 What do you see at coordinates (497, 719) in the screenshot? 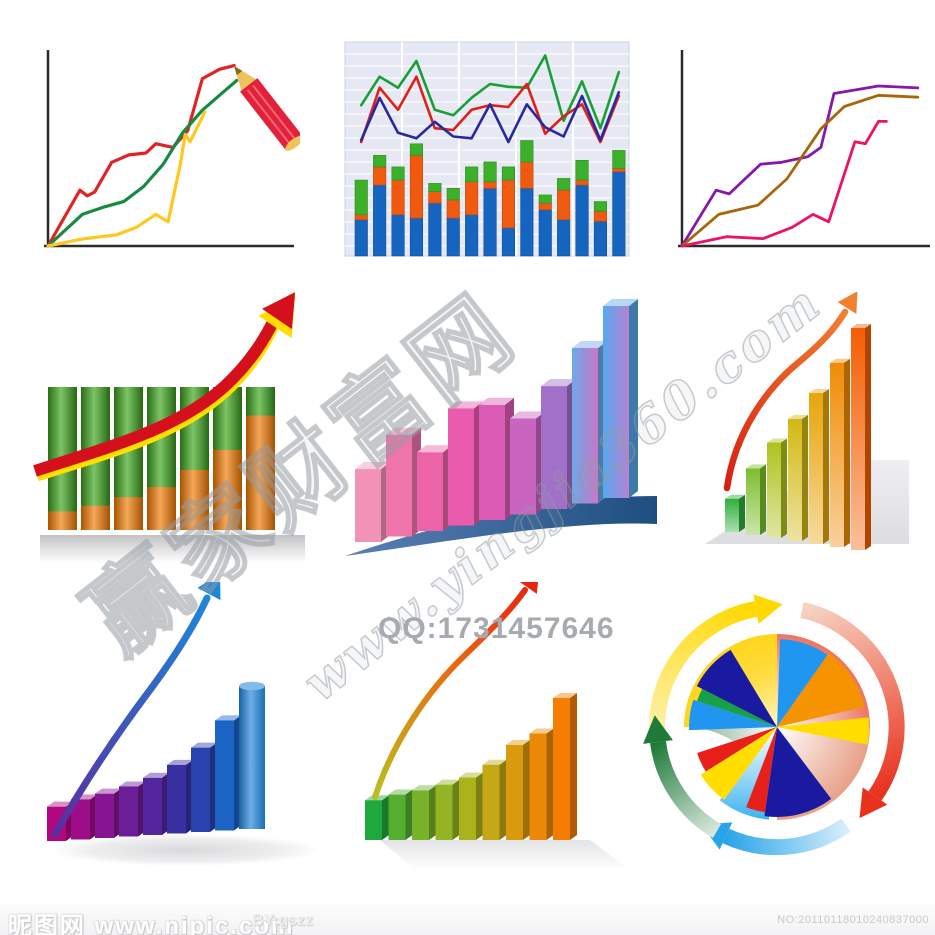
I see `green-orange-3d-bars-arrow-svg` at bounding box center [497, 719].